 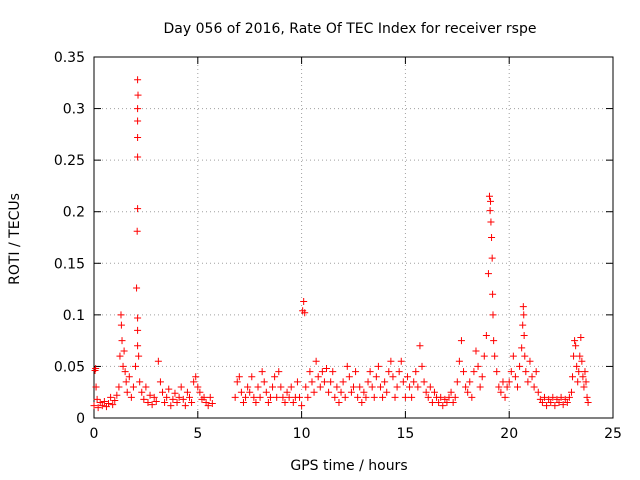 What do you see at coordinates (69, 161) in the screenshot?
I see `y-tick-label: 0.25` at bounding box center [69, 161].